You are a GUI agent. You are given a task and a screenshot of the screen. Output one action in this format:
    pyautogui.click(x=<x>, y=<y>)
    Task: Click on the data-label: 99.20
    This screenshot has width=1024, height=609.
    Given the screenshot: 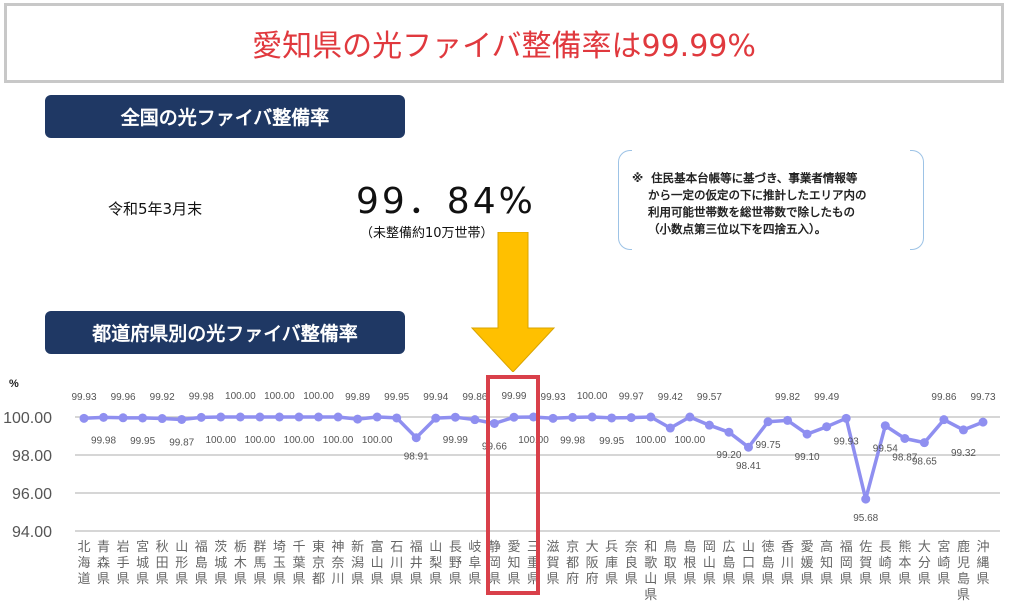 What is the action you would take?
    pyautogui.click(x=728, y=455)
    